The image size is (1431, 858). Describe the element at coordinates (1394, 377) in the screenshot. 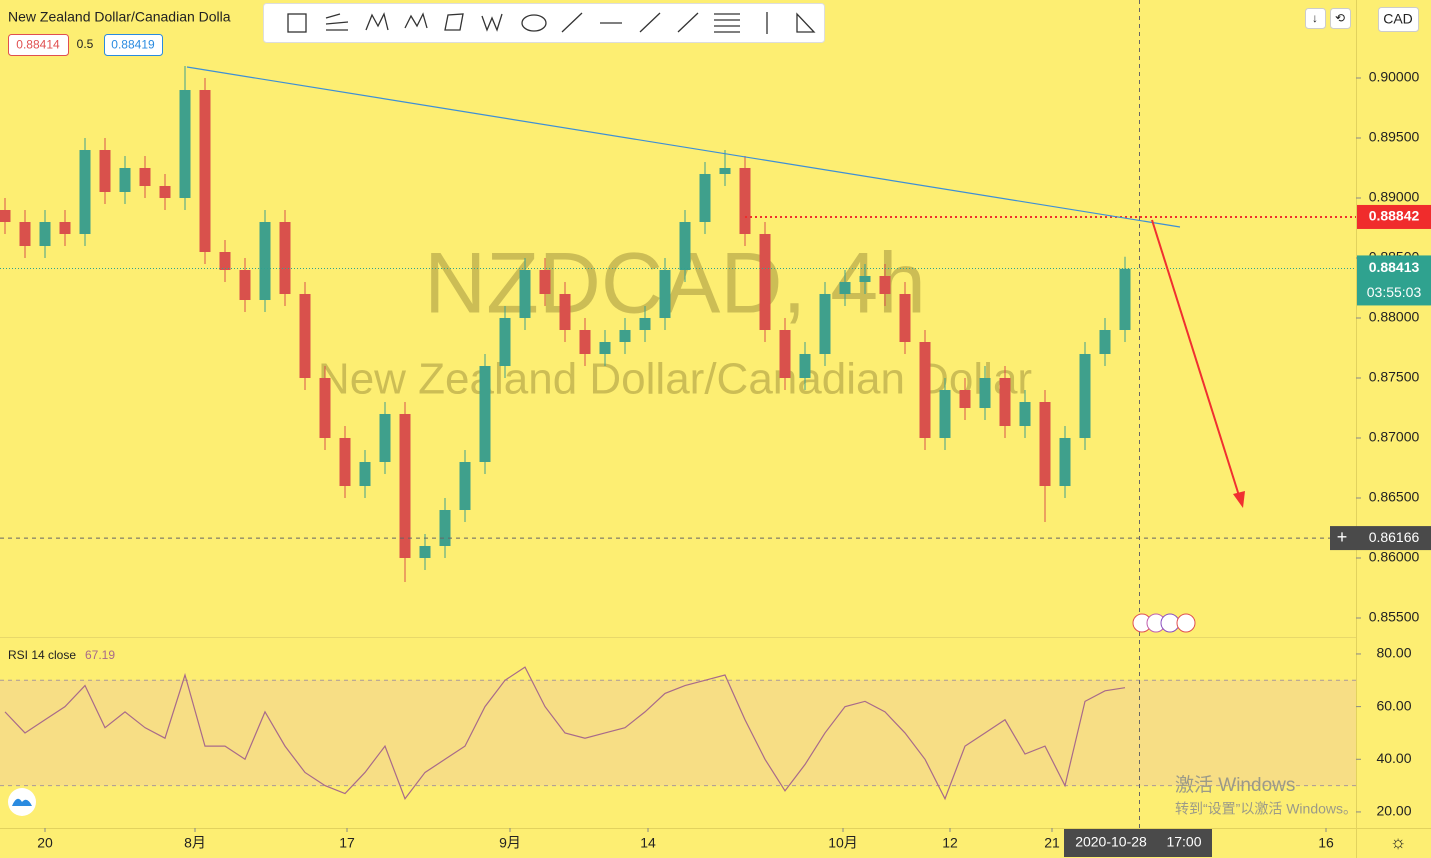

I see `y-tick-label: 0.87500` at that location.